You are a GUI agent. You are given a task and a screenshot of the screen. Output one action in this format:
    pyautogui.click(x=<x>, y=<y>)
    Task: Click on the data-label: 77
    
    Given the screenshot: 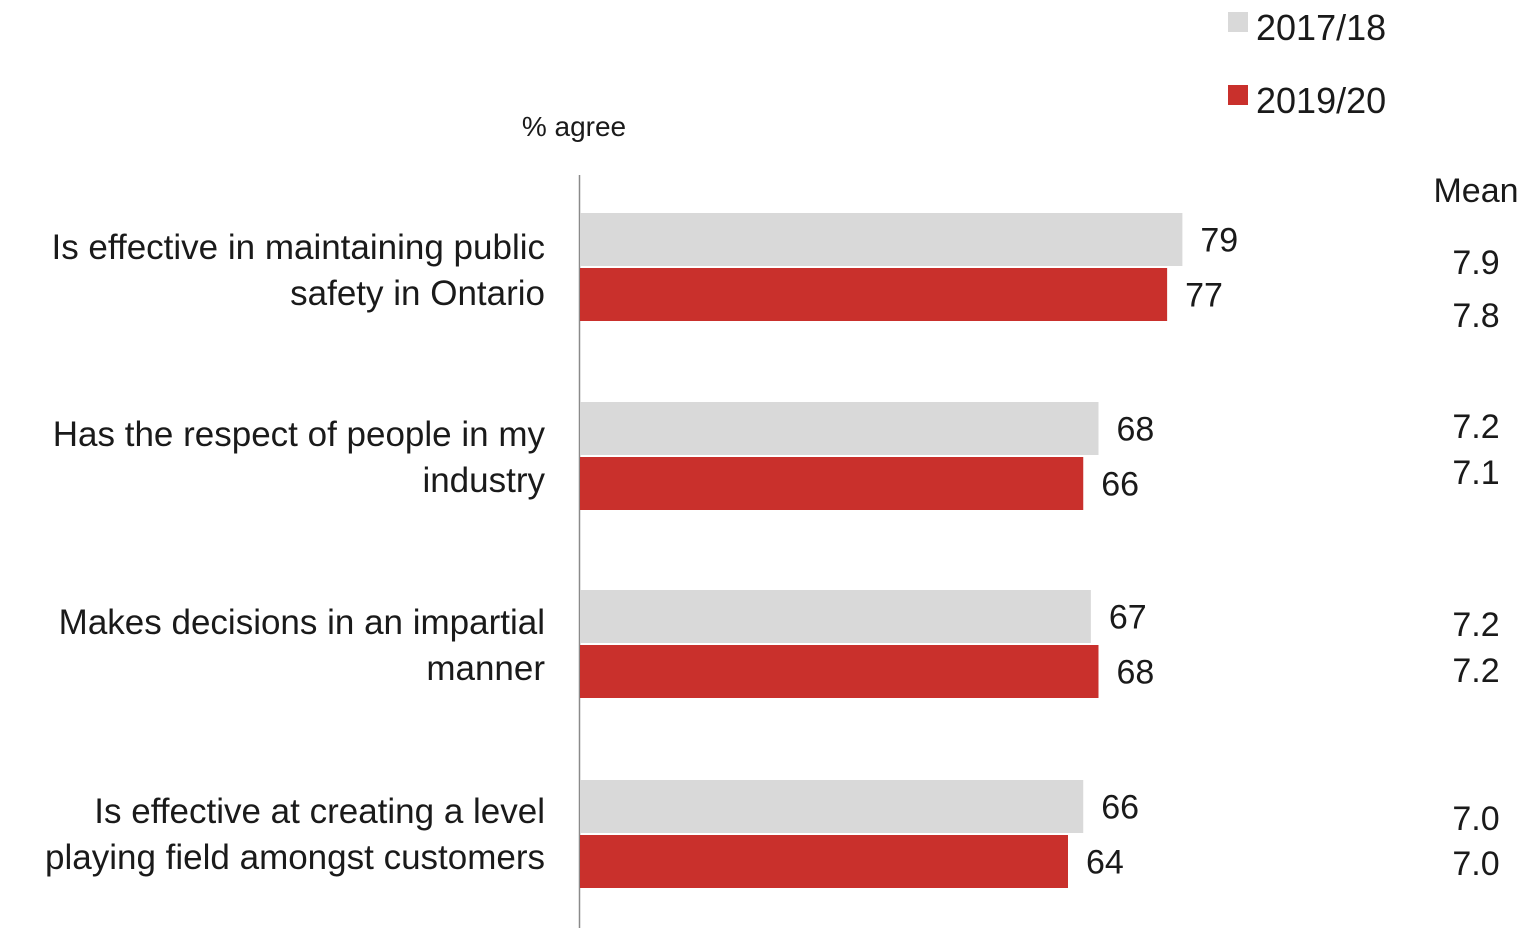 What is the action you would take?
    pyautogui.click(x=1204, y=296)
    